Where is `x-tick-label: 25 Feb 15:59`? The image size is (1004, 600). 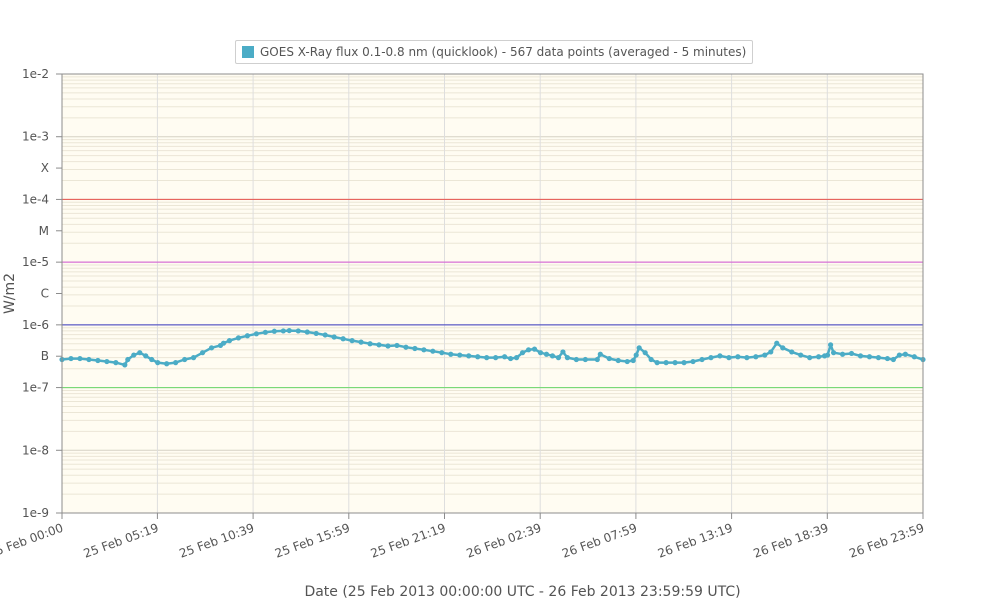
x-tick-label: 25 Feb 15:59 is located at coordinates (312, 541).